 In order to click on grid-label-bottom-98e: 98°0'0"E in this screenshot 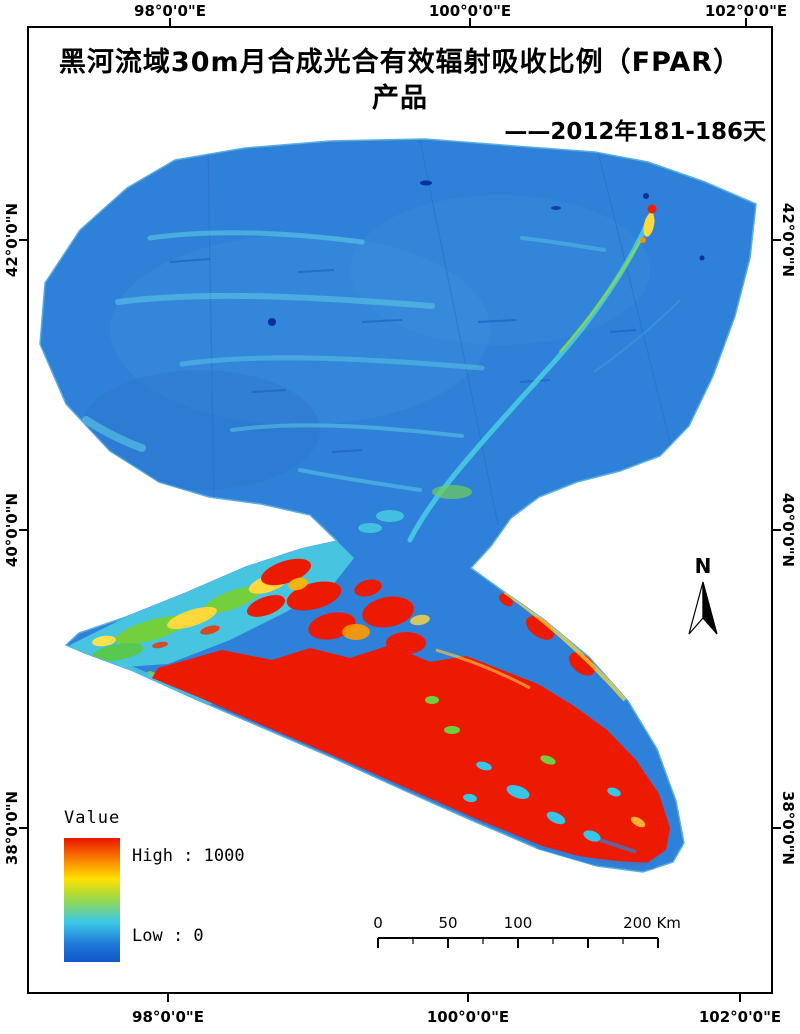, I will do `click(168, 1017)`.